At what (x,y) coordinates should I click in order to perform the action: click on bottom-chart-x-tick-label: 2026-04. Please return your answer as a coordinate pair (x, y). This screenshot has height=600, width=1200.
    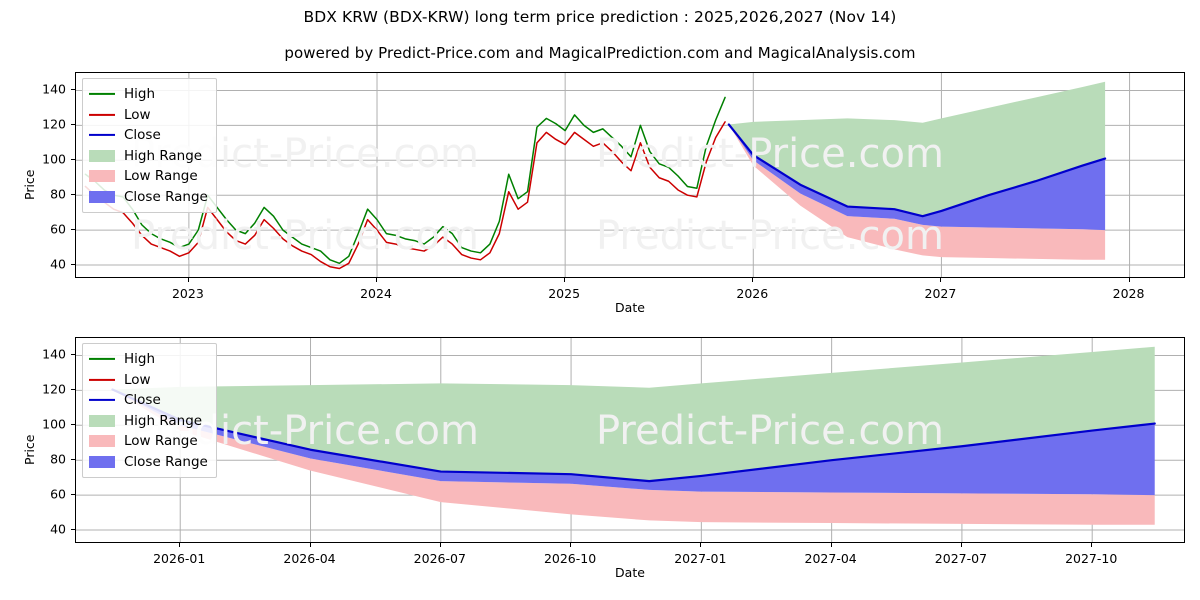
    Looking at the image, I should click on (309, 558).